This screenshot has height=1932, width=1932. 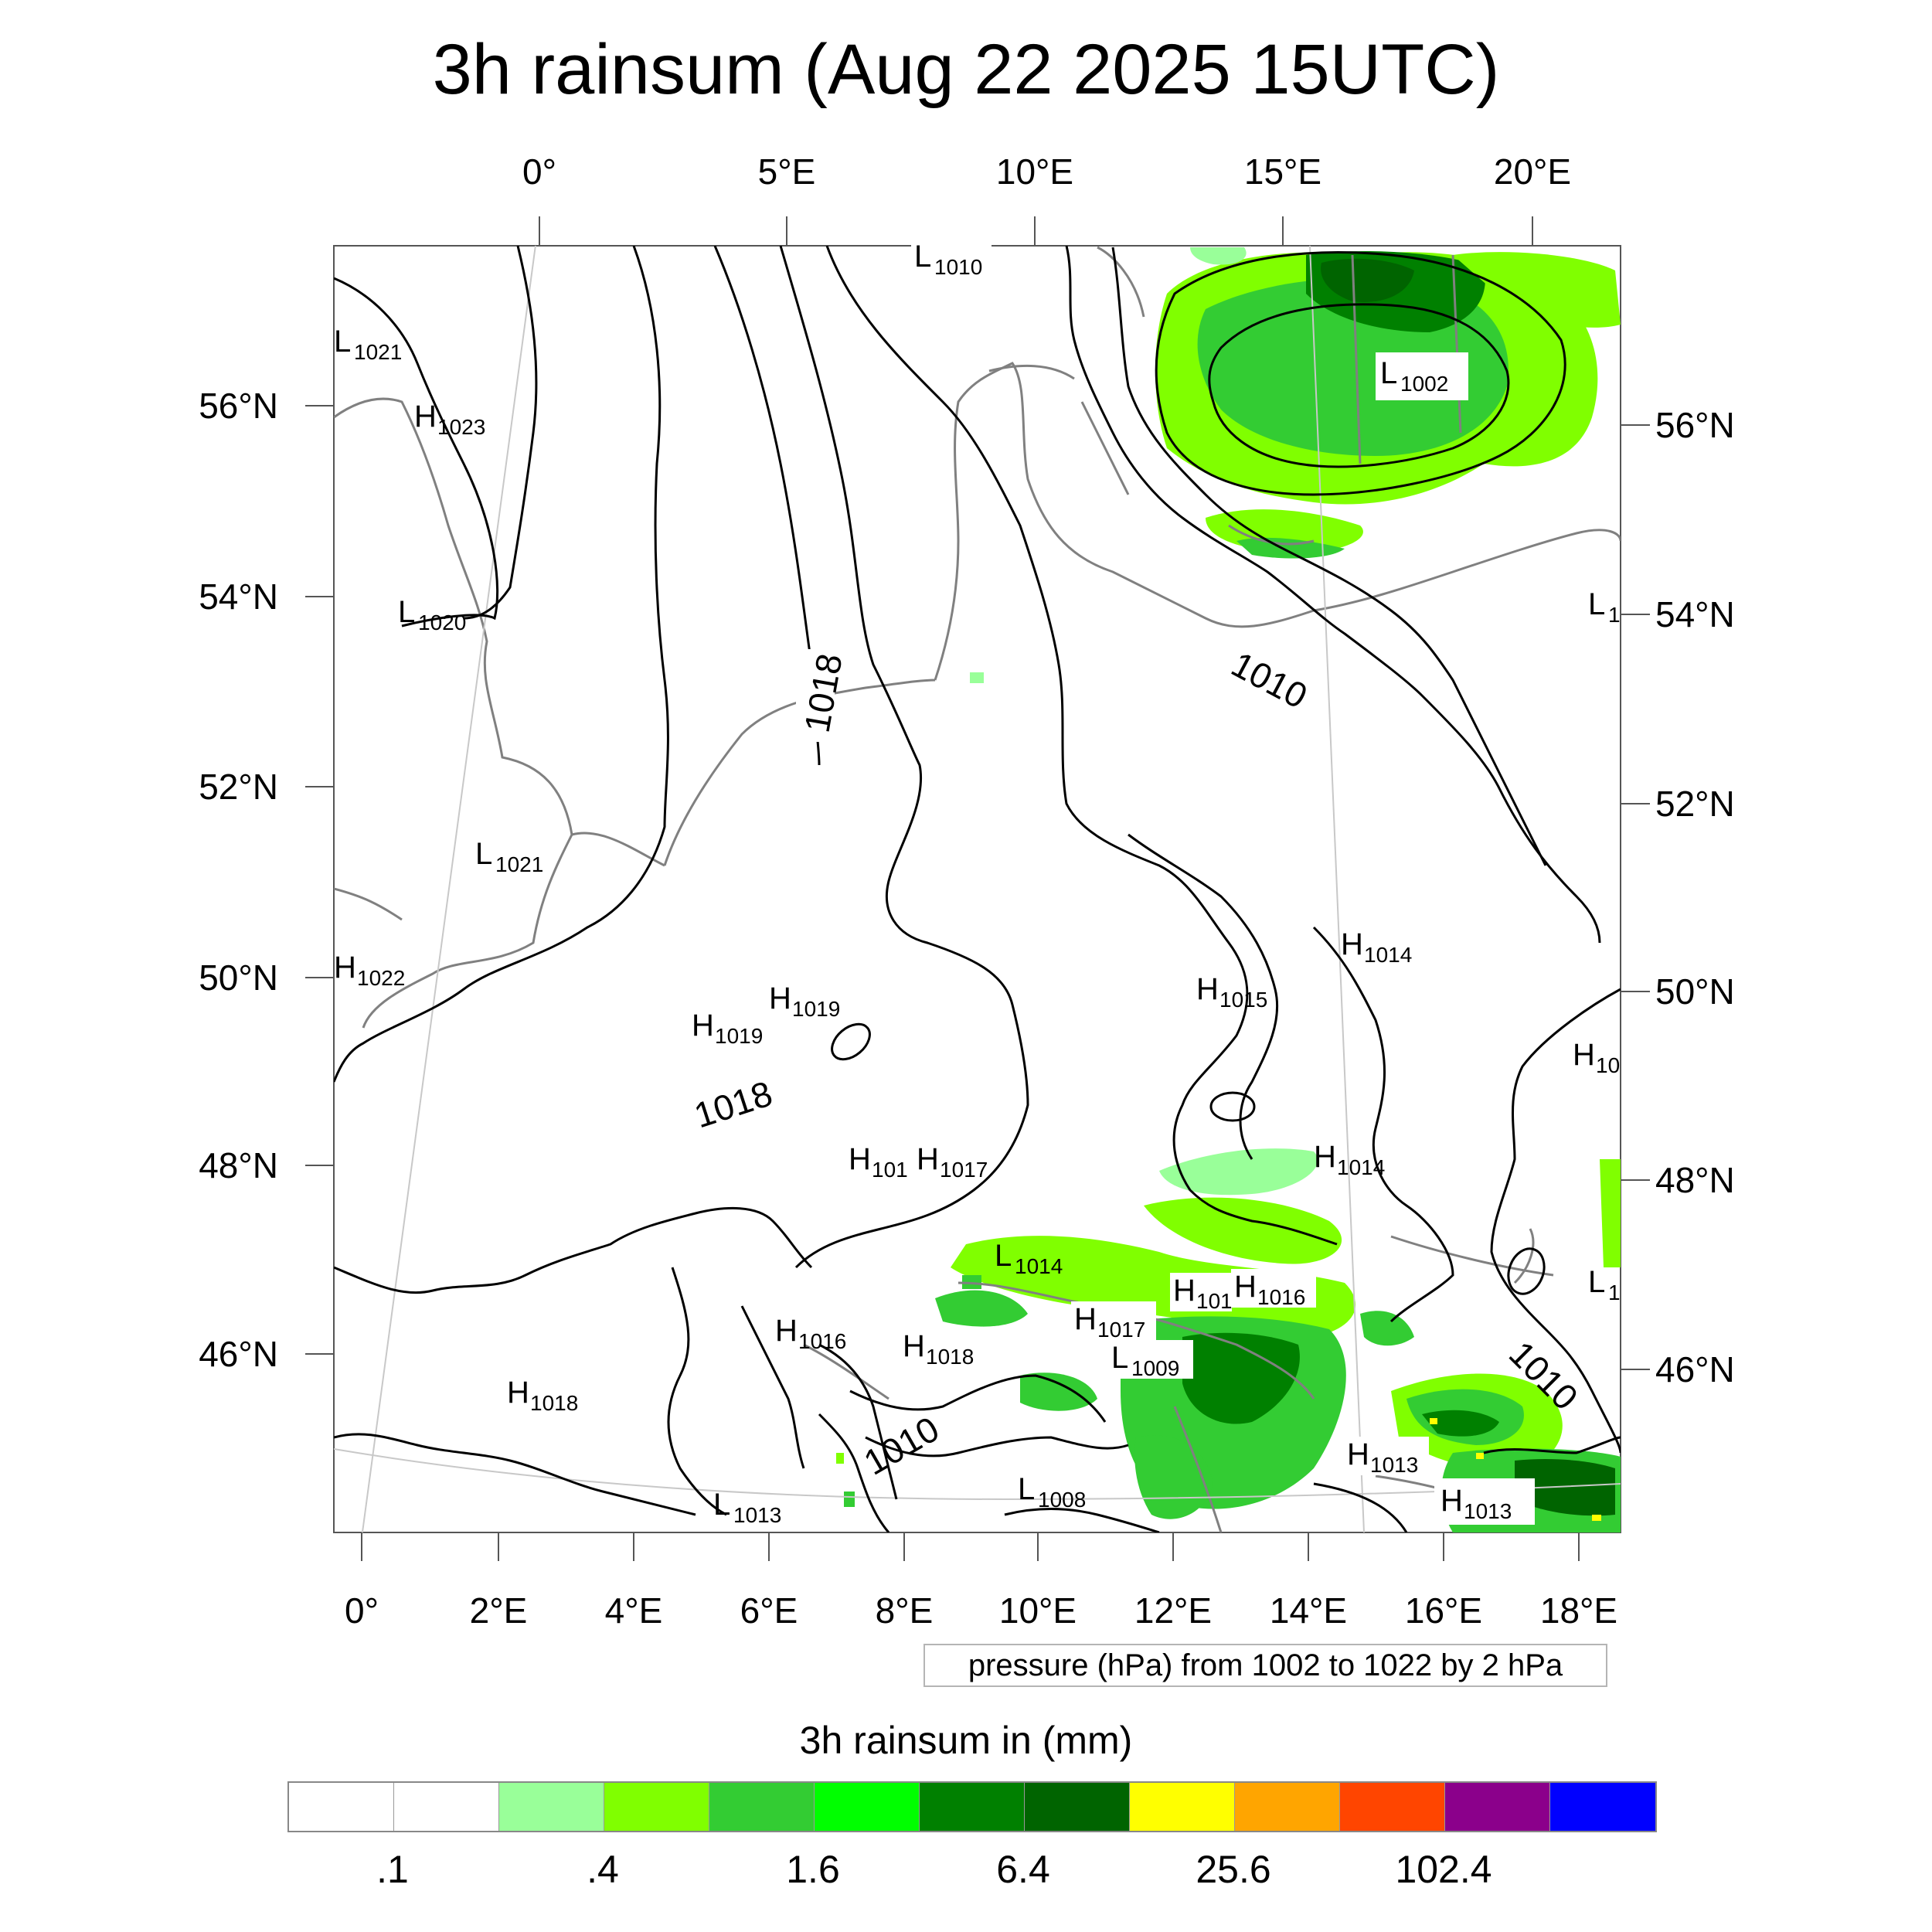 What do you see at coordinates (958, 267) in the screenshot?
I see `svg-text: 1010` at bounding box center [958, 267].